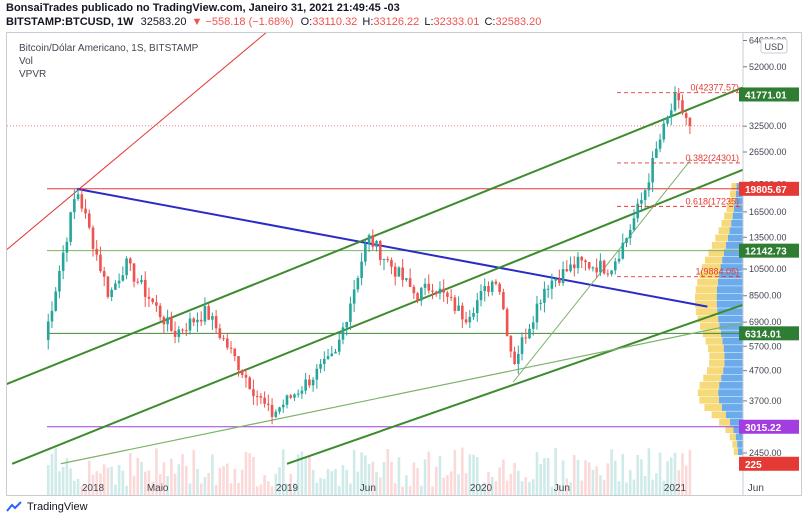  I want to click on price-axis, so click(772, 264).